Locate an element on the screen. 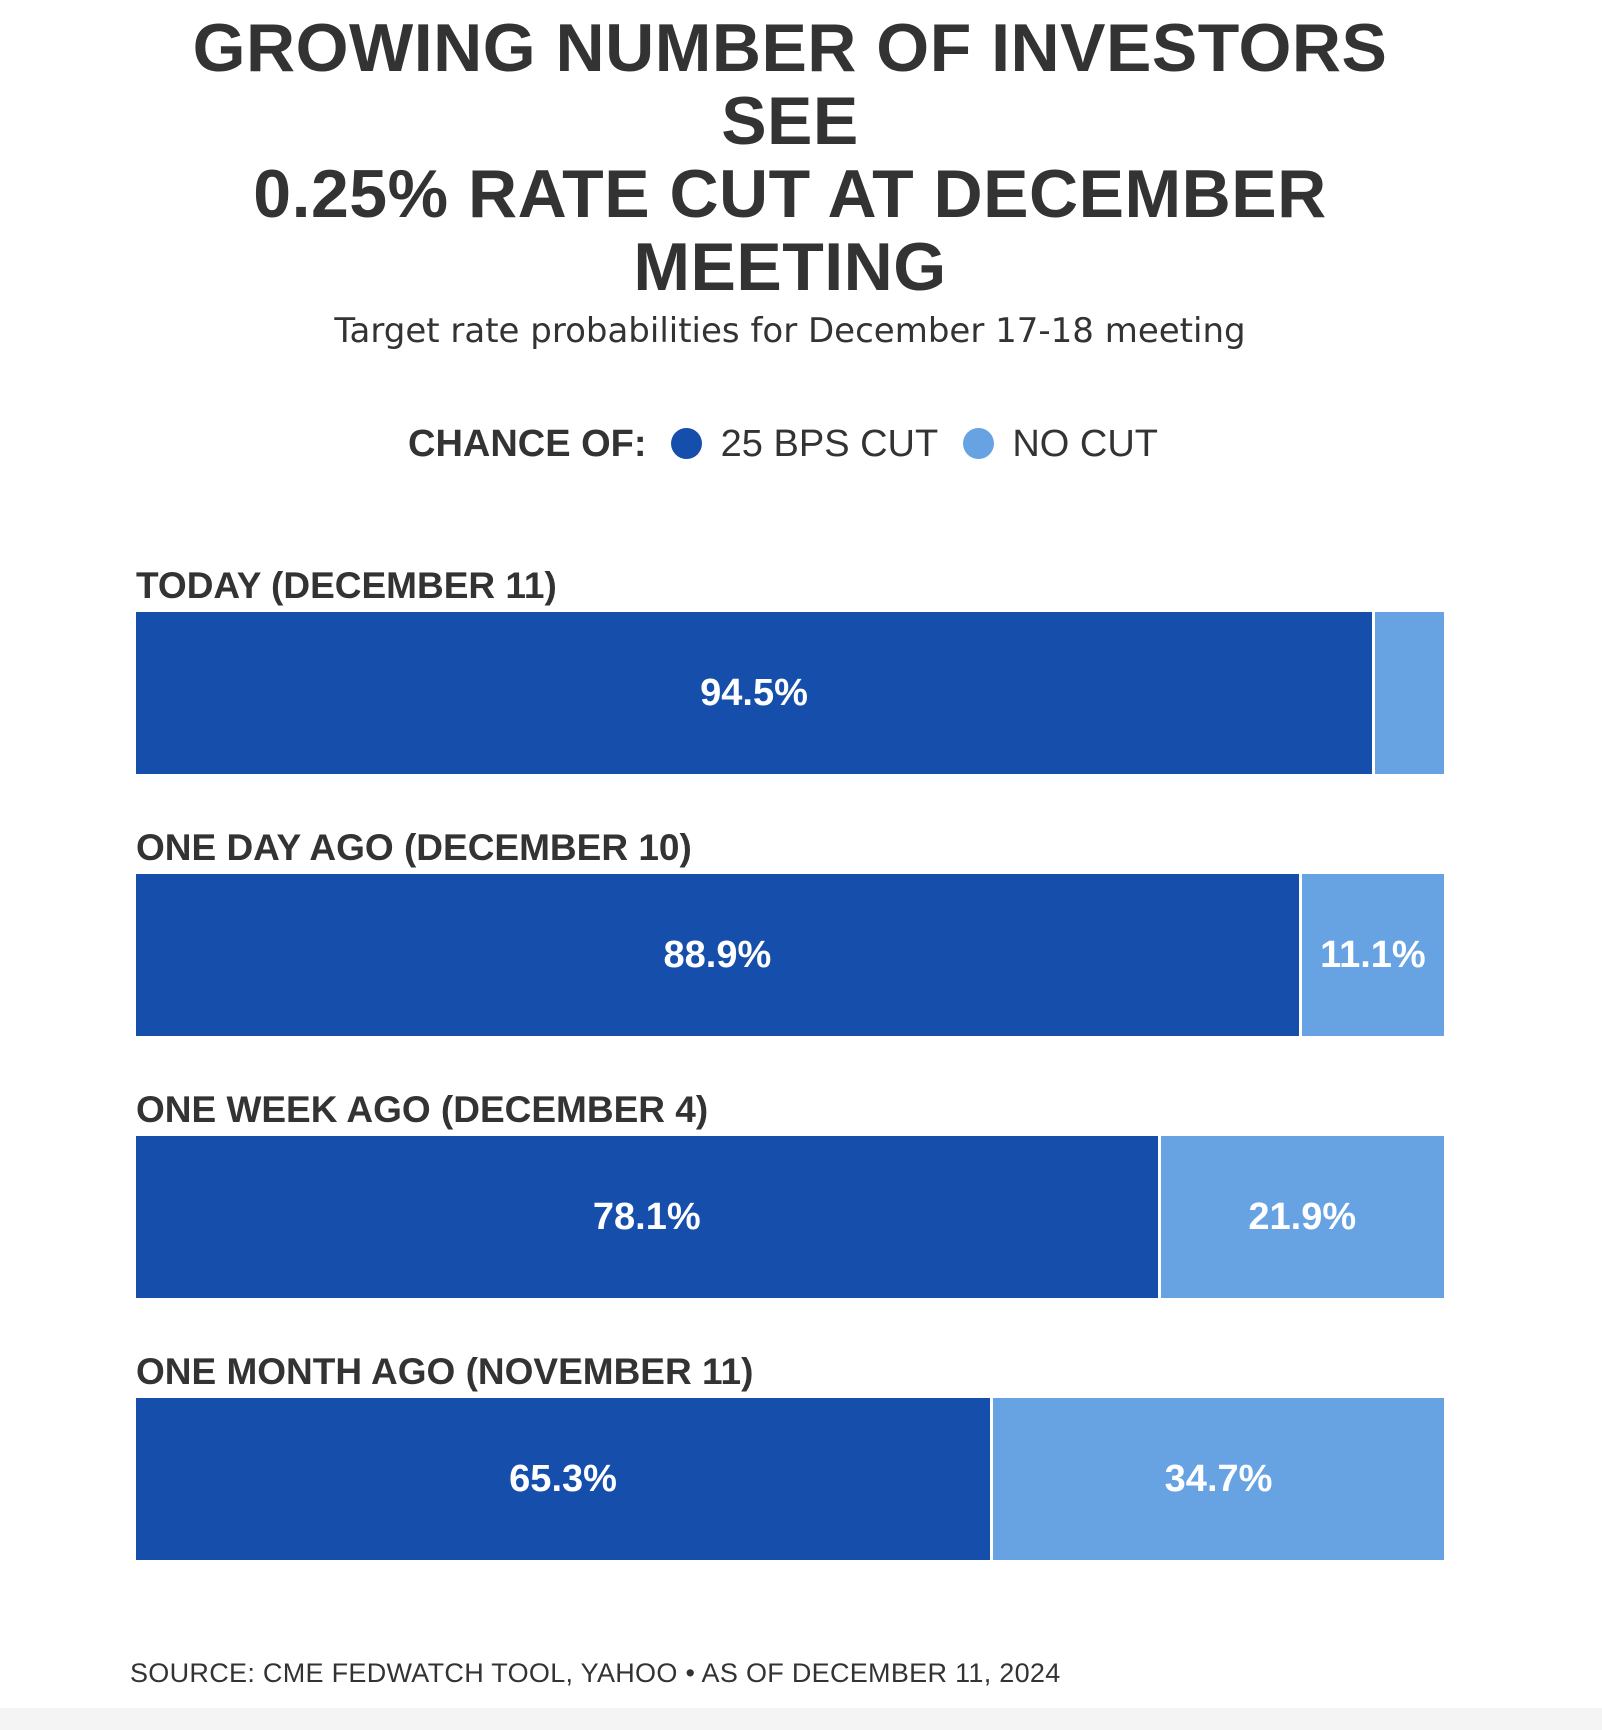 The image size is (1602, 1730). legend-item-no-cut: NO CUT is located at coordinates (1060, 444).